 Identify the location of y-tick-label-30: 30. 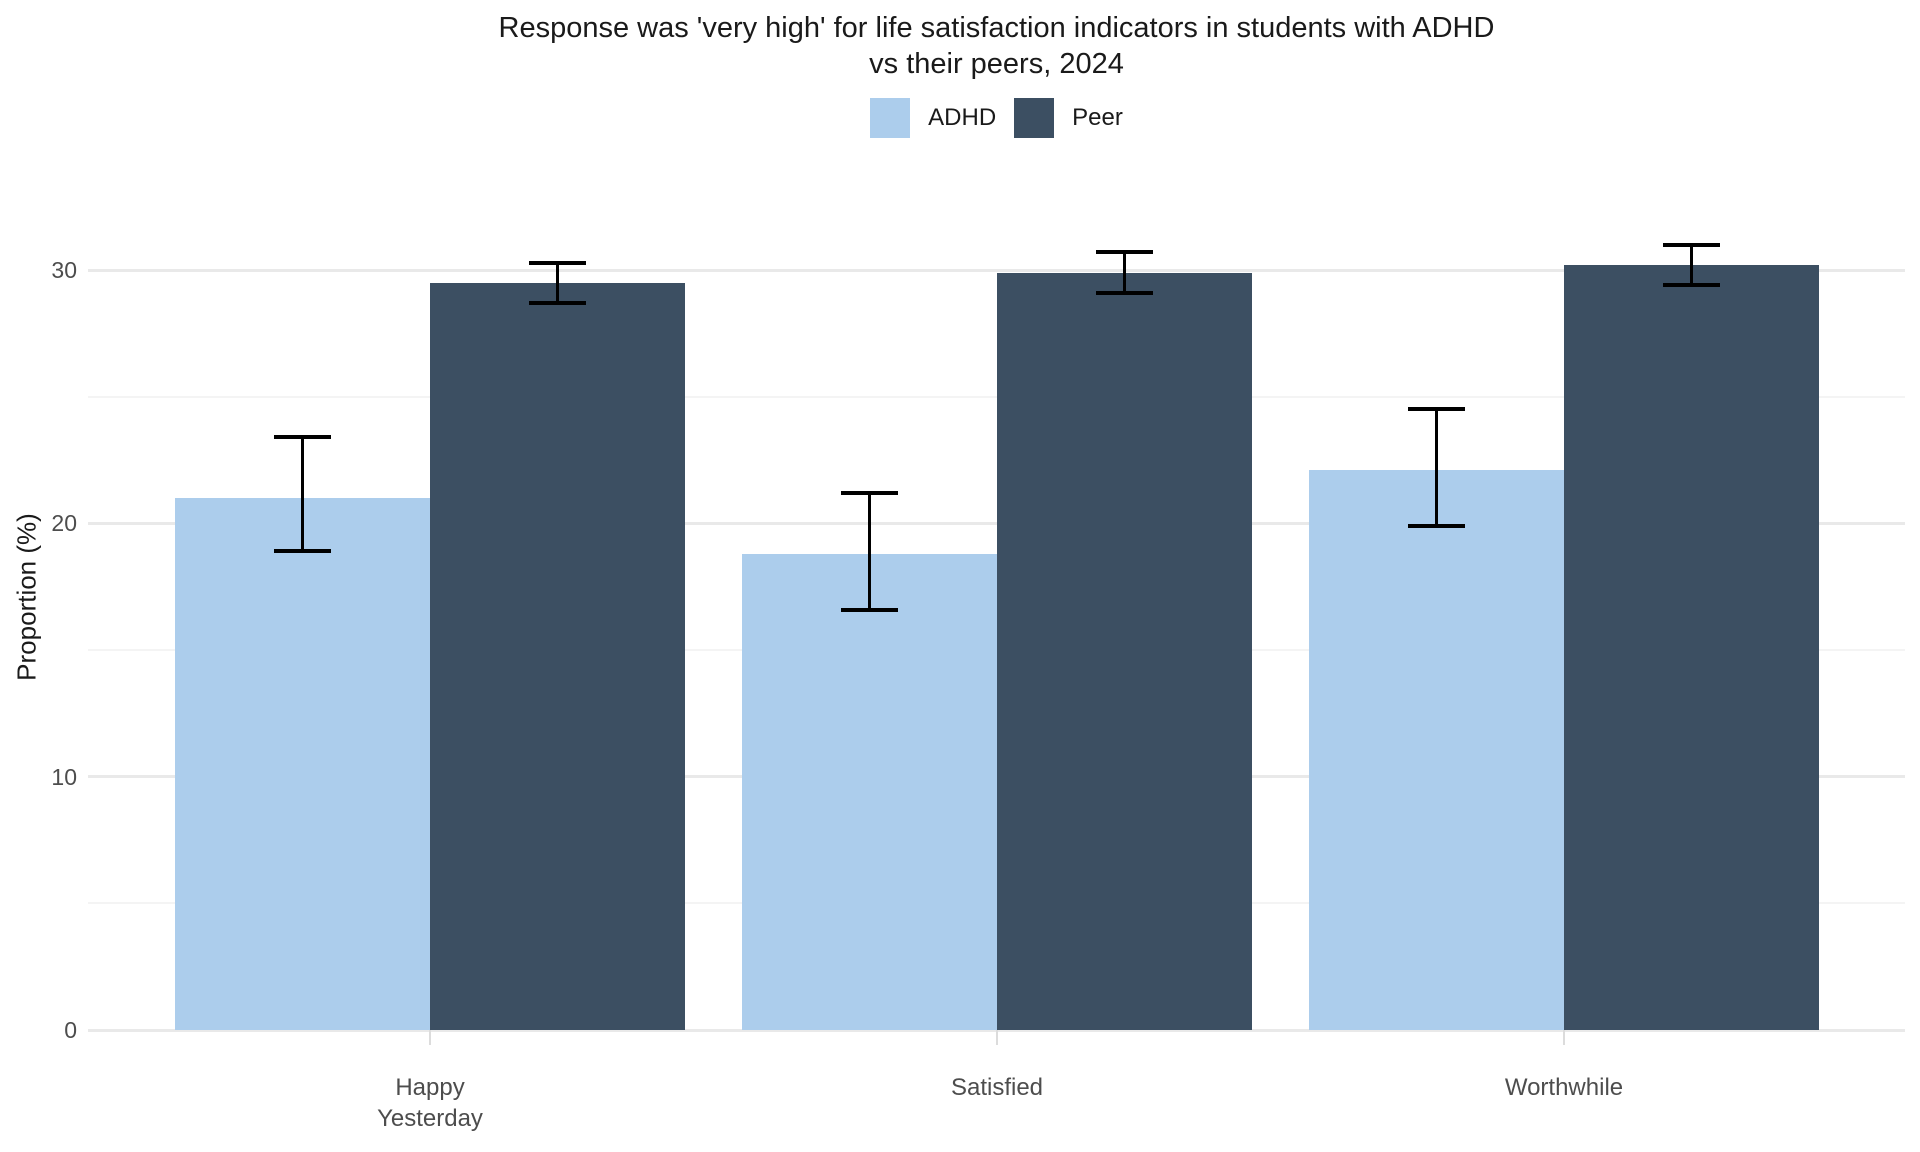
(64, 270).